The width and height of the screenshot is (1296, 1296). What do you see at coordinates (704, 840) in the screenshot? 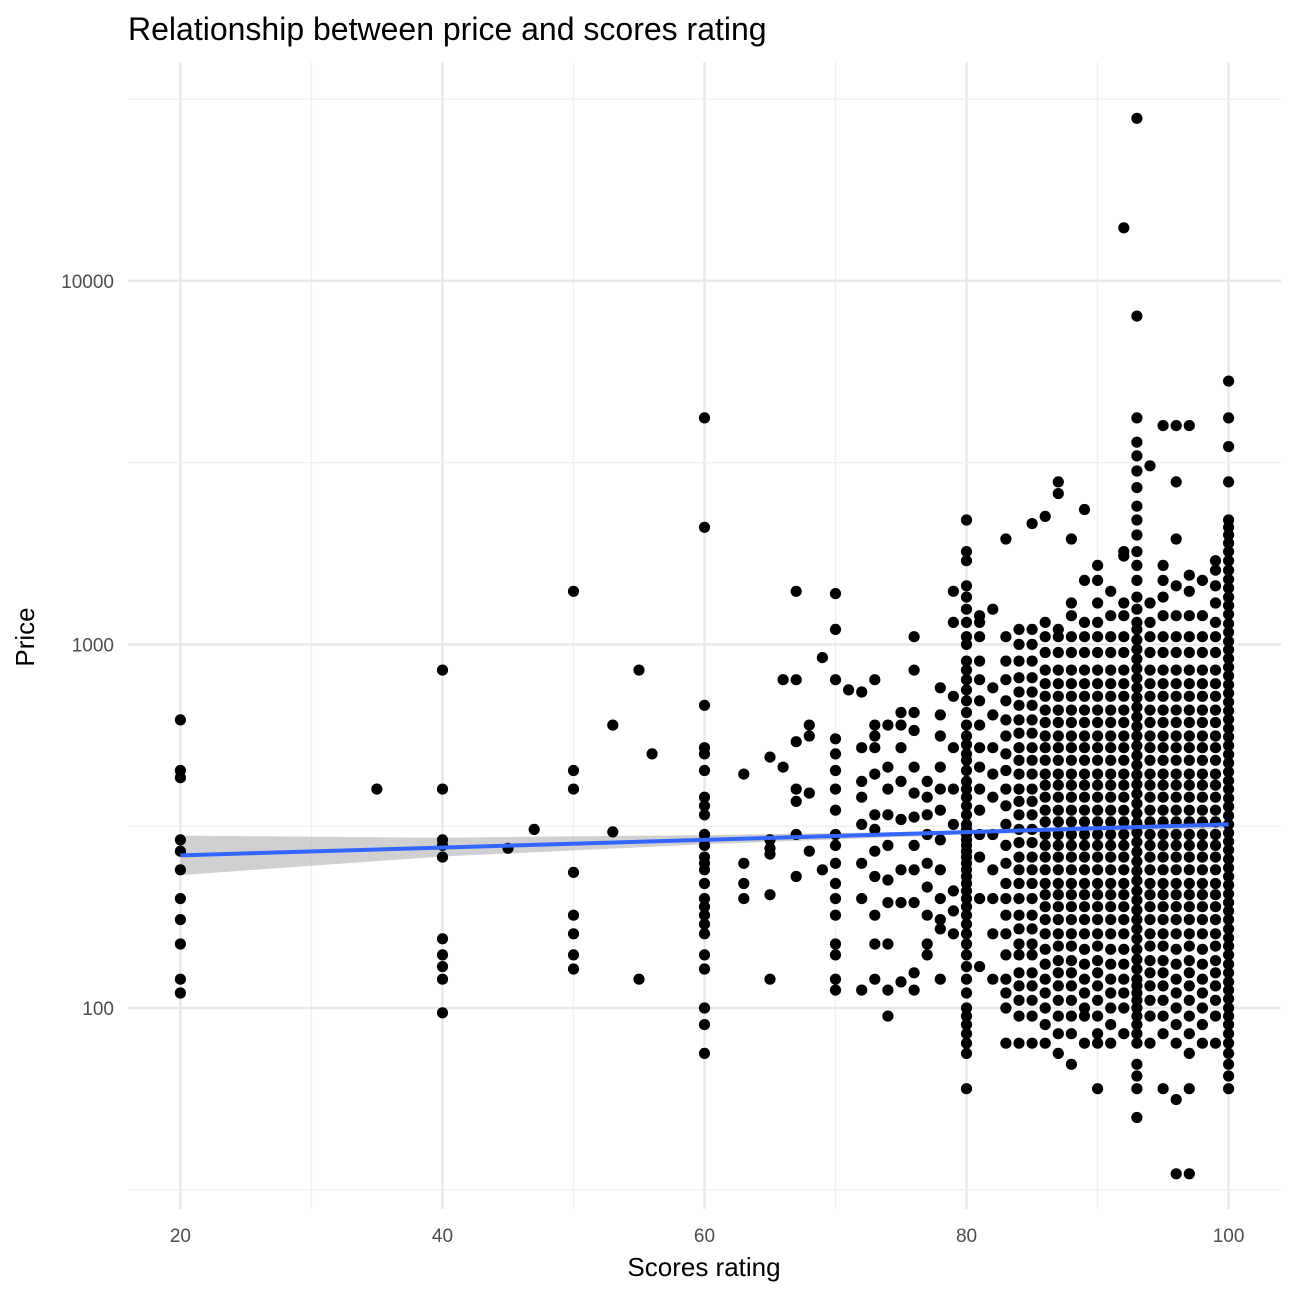
I see `trend-line` at bounding box center [704, 840].